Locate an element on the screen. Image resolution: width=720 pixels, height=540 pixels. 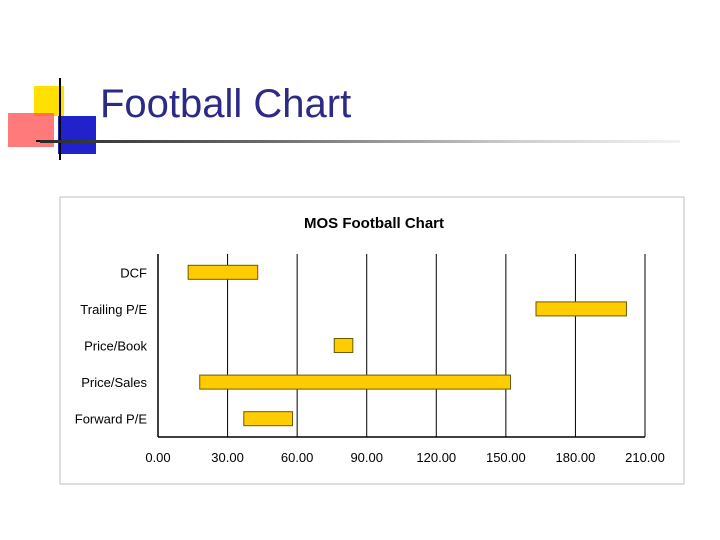
x-tick-label: 210.00 is located at coordinates (645, 457).